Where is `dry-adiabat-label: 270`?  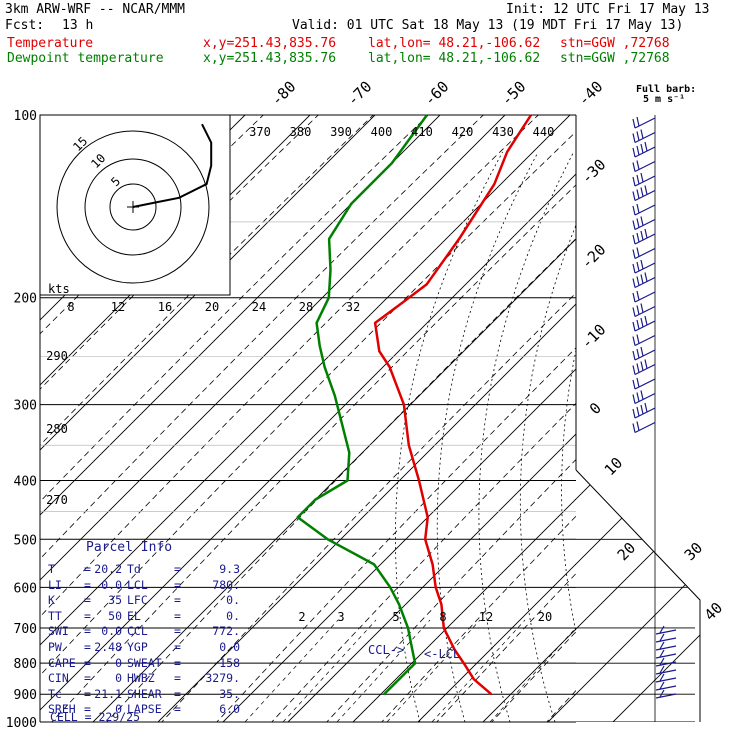
dry-adiabat-label: 270 is located at coordinates (57, 500).